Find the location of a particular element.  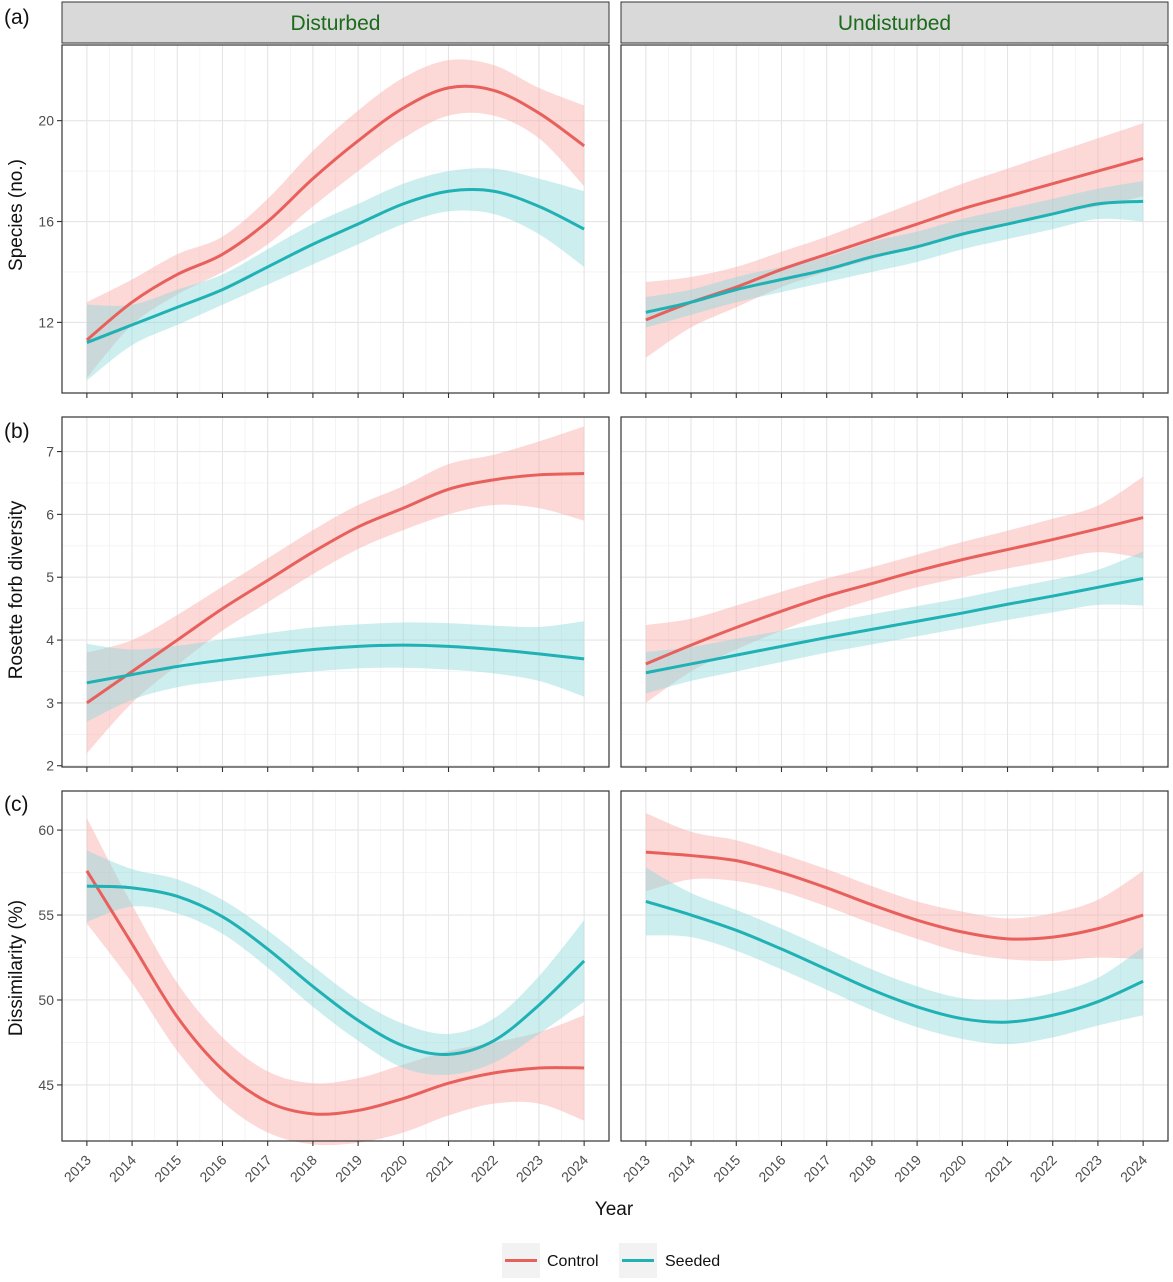

y-tick-label: 45 is located at coordinates (46, 1085).